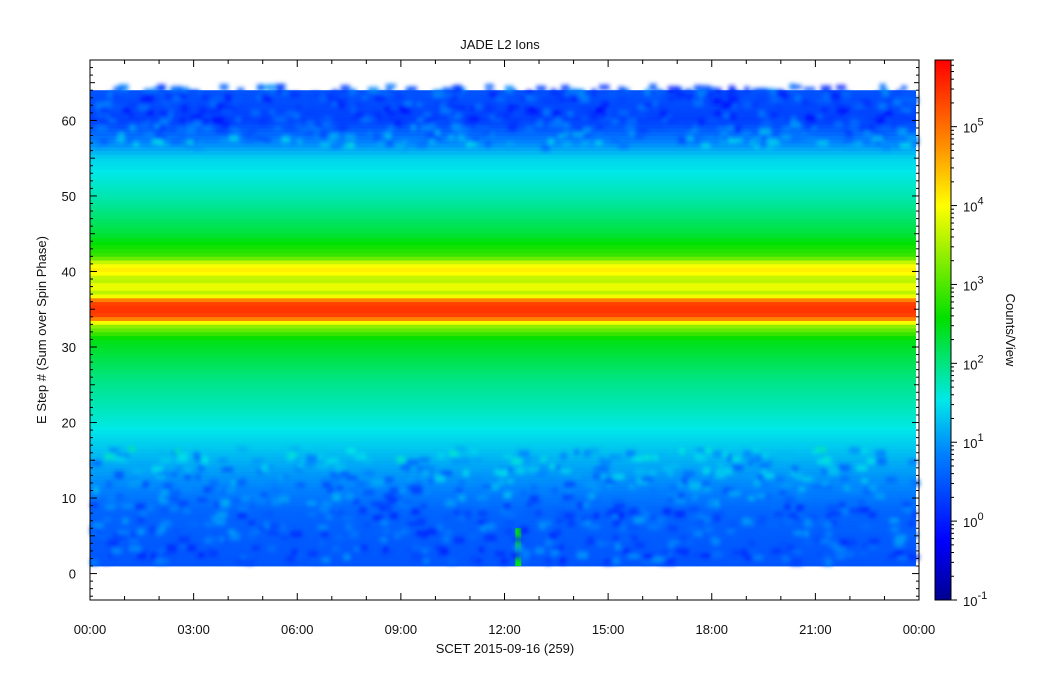  What do you see at coordinates (973, 441) in the screenshot?
I see `colorbar-tick-label: 101` at bounding box center [973, 441].